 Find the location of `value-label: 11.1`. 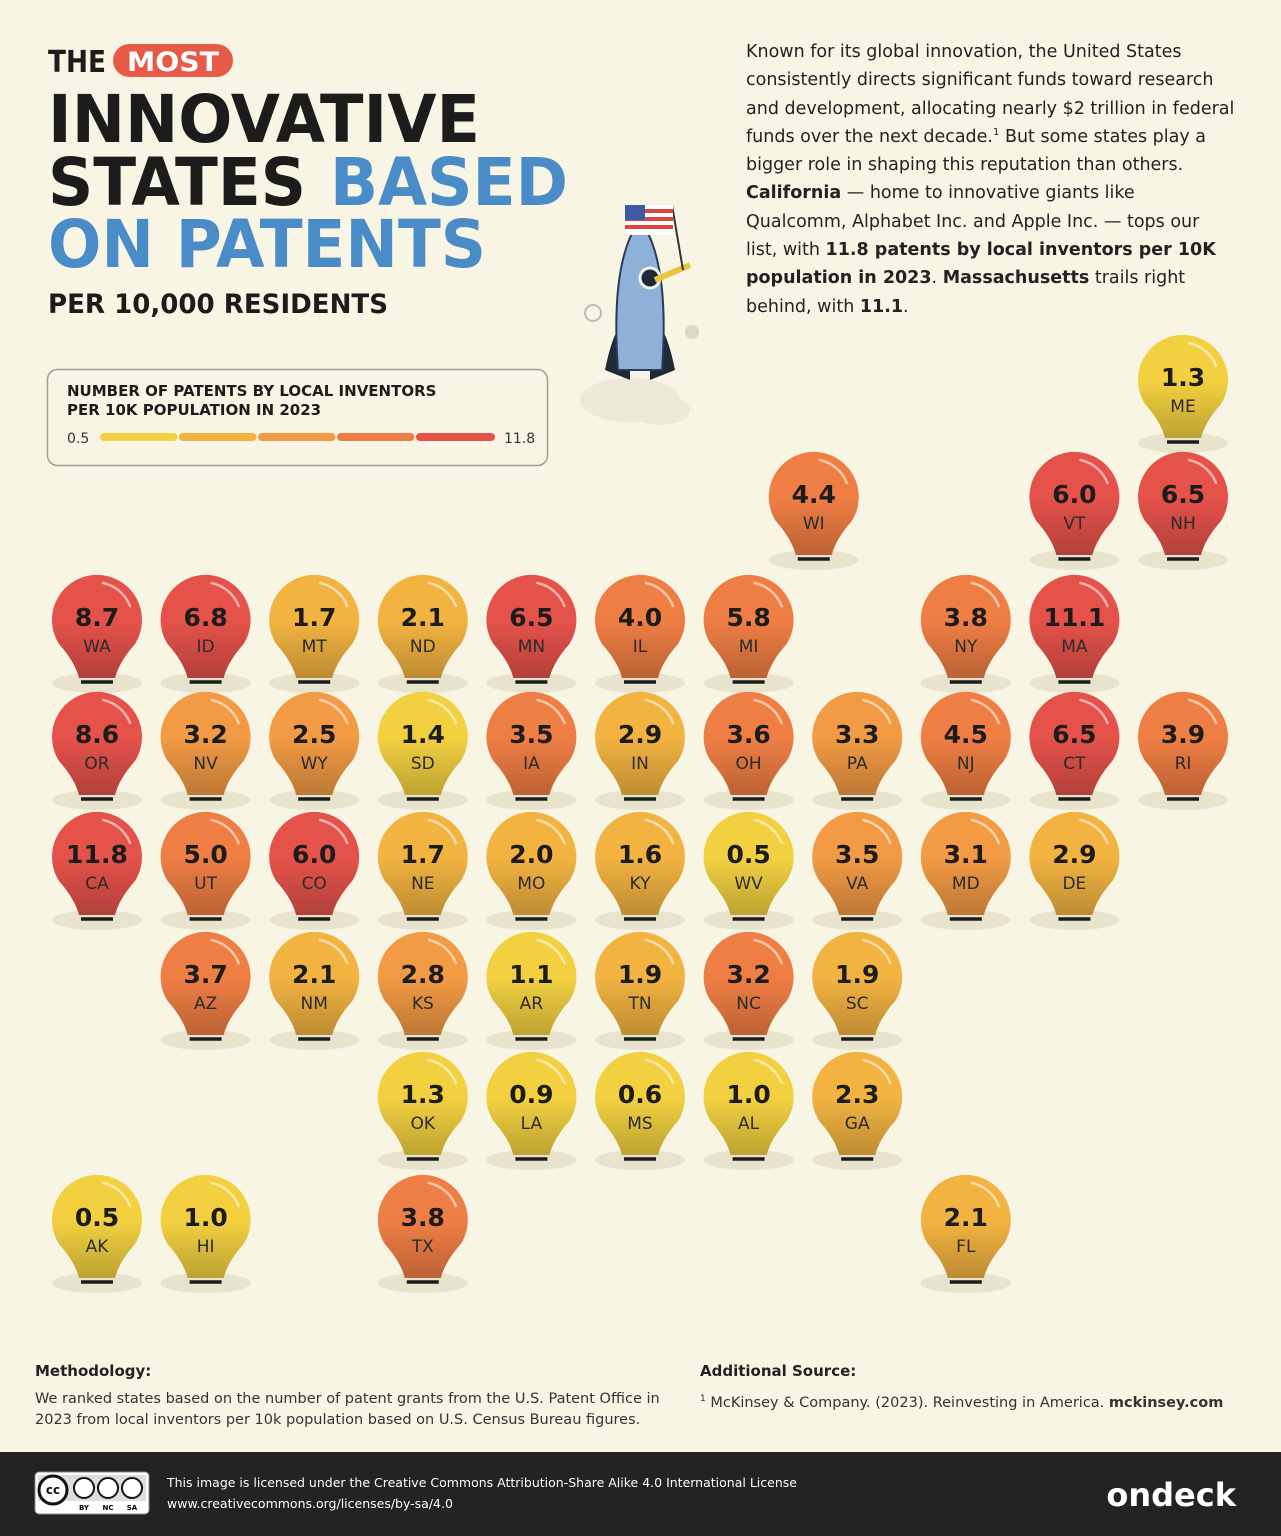

value-label: 11.1 is located at coordinates (1075, 617).